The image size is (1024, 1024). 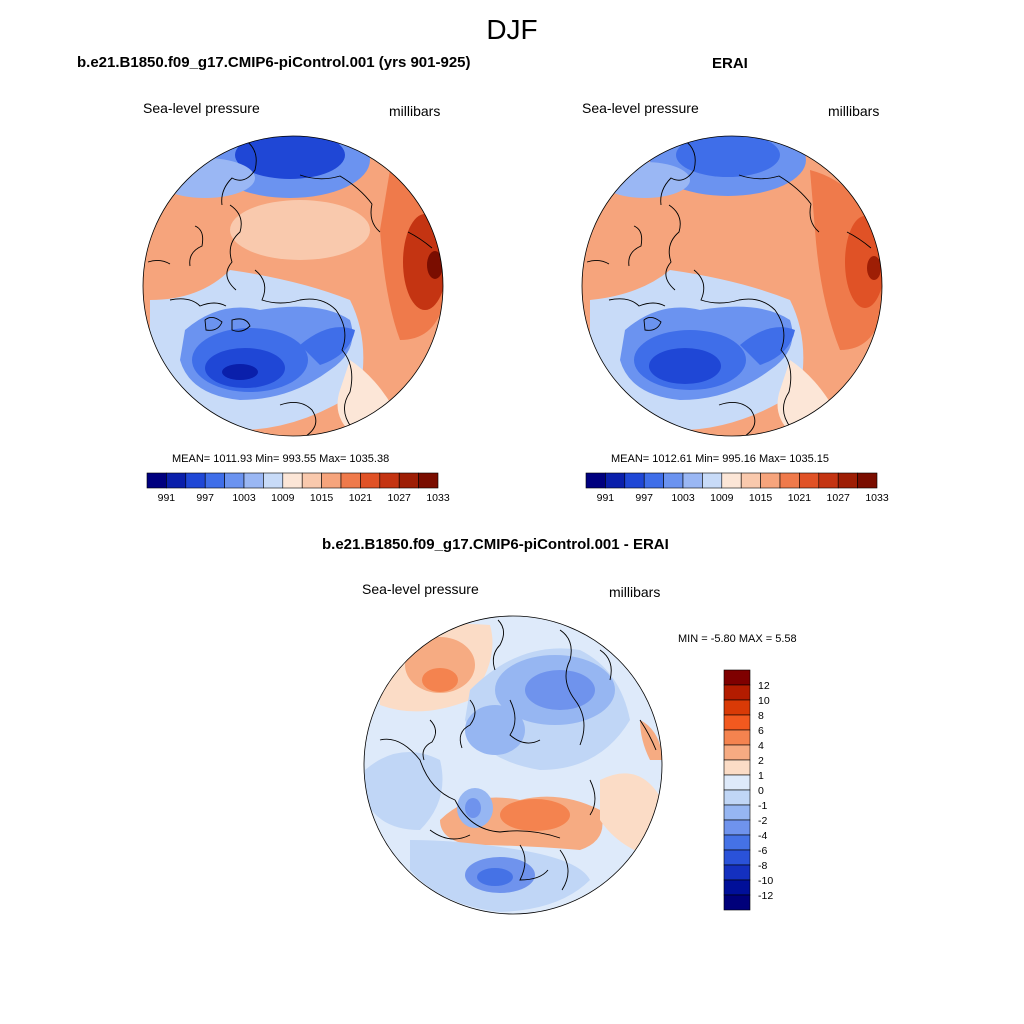 I want to click on panel-2-colorbar-tick-label: 991, so click(x=606, y=498).